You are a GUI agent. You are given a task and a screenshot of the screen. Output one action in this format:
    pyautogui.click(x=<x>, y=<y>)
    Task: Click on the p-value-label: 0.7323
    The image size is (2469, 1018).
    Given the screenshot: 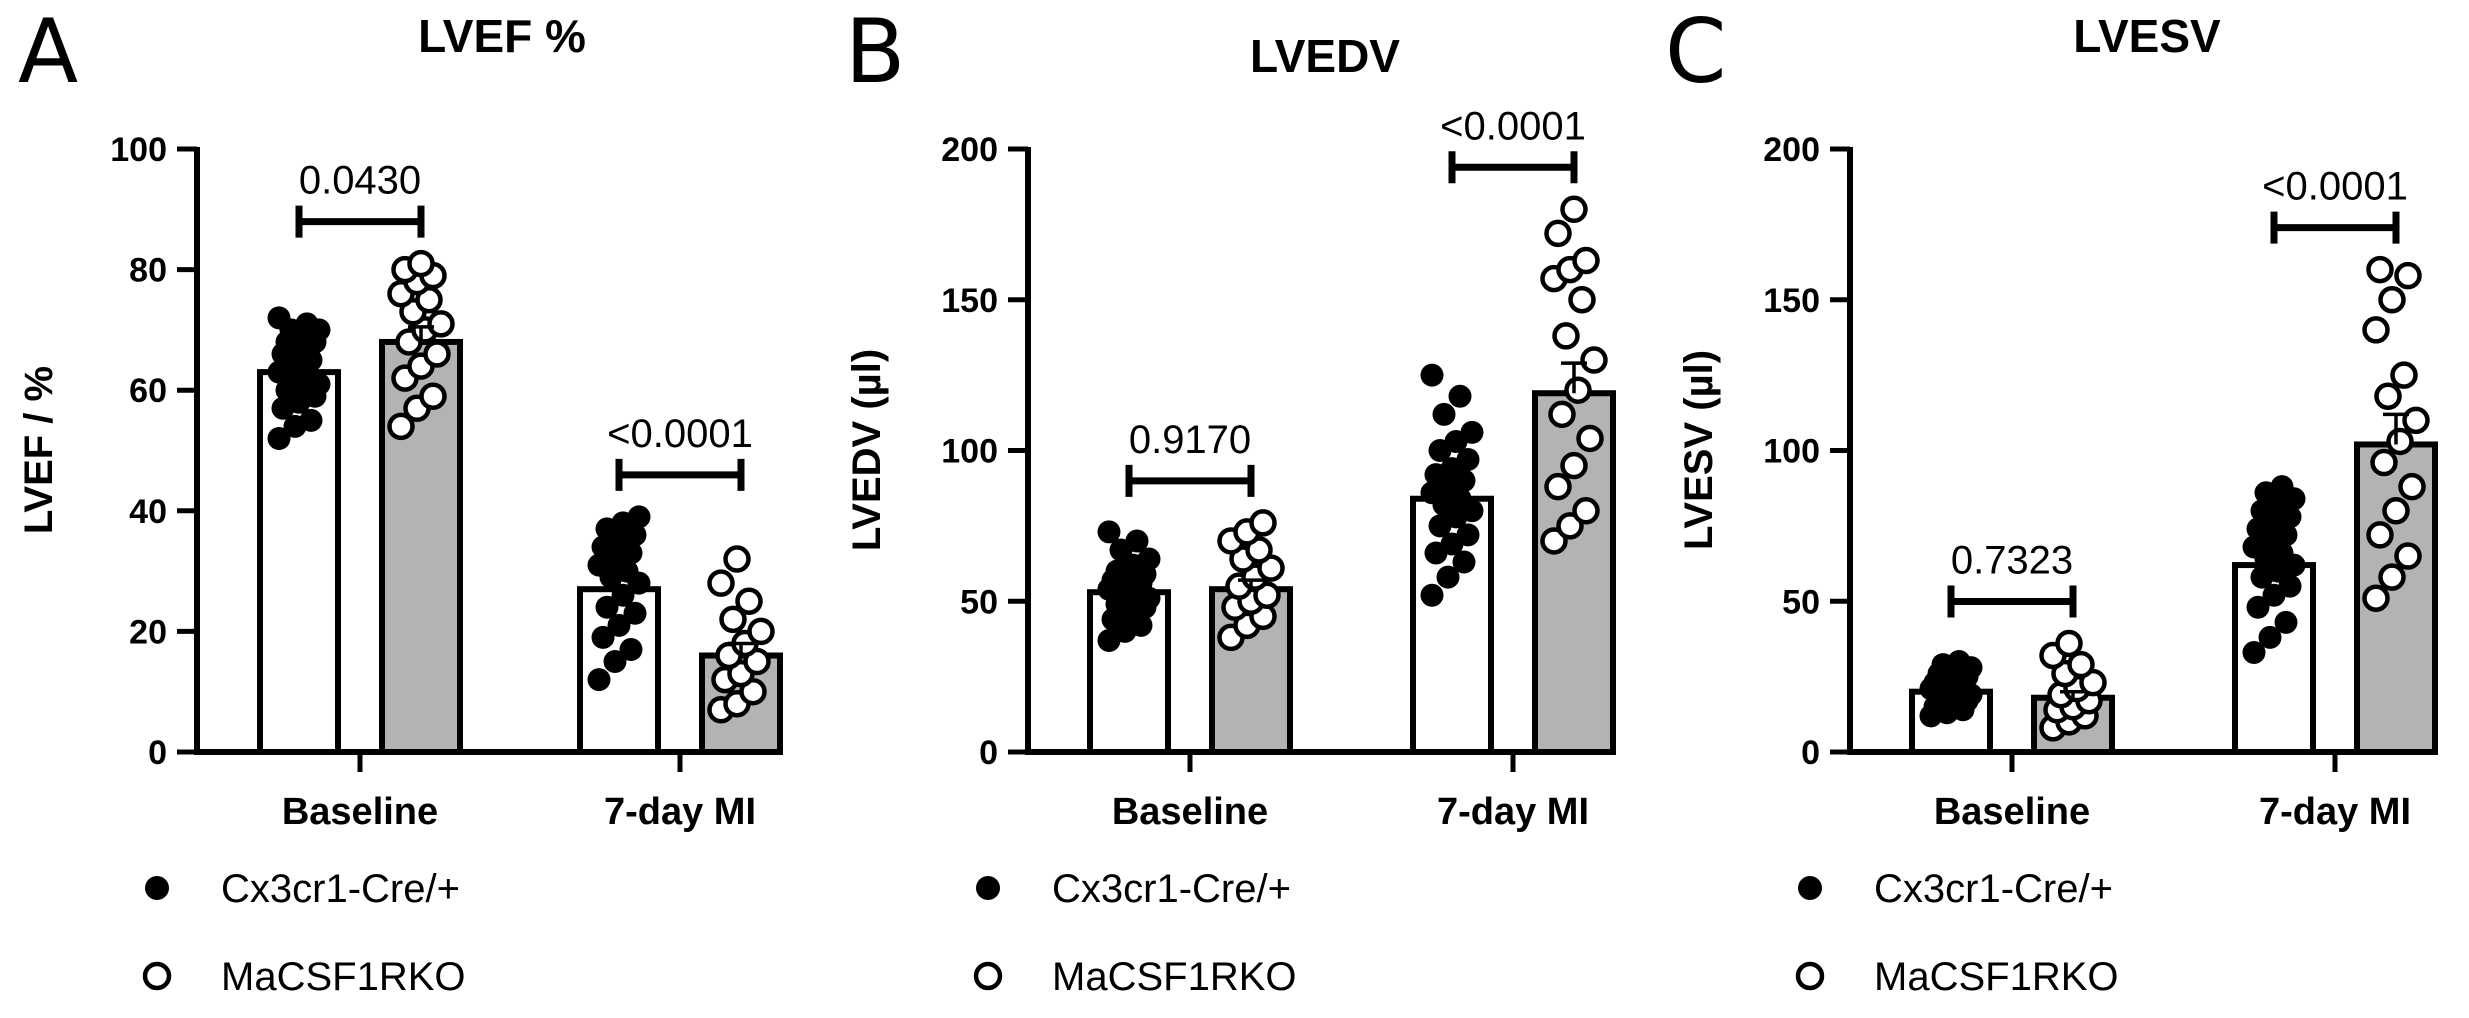 What is the action you would take?
    pyautogui.click(x=2012, y=560)
    